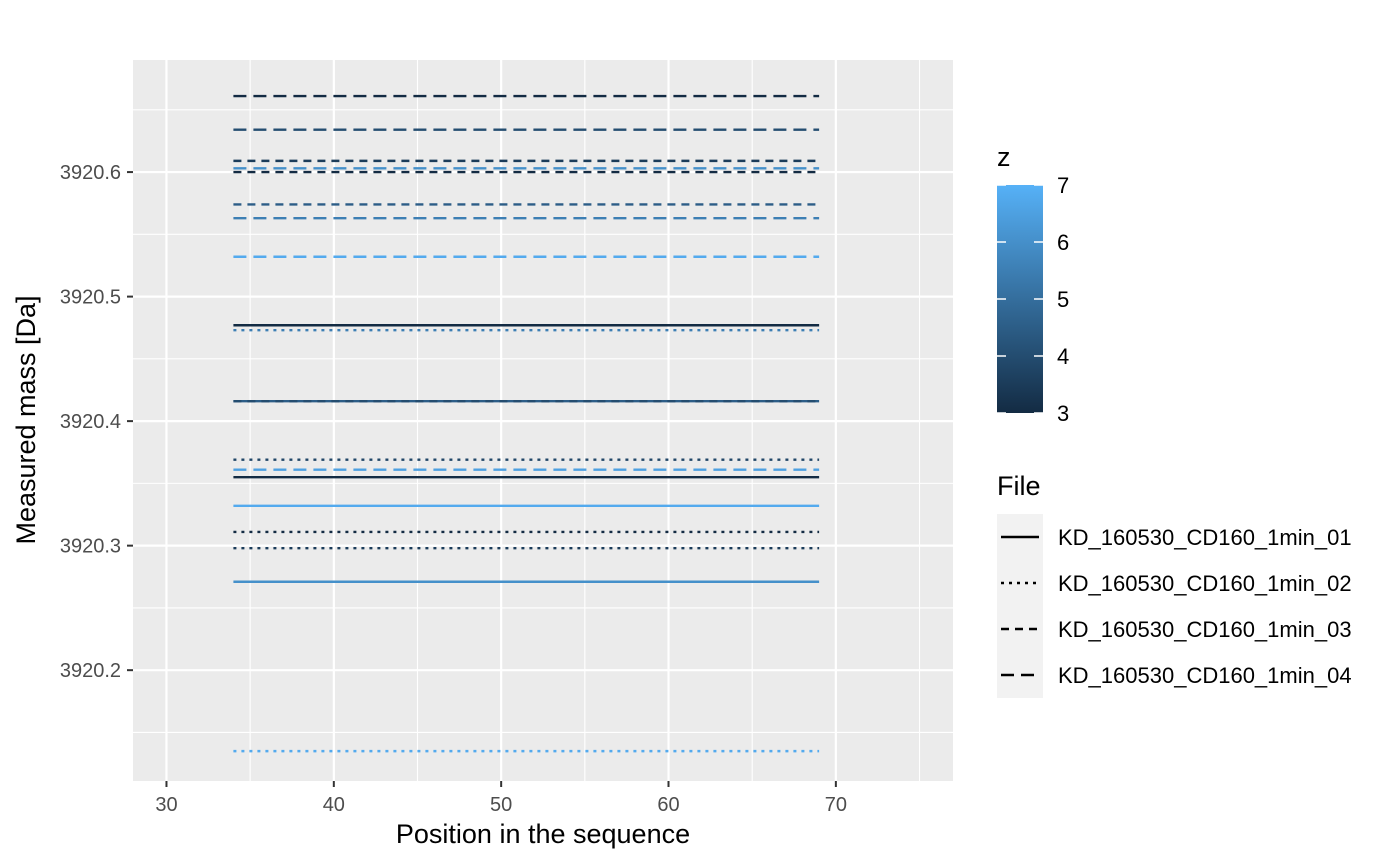 This screenshot has width=1400, height=865. Describe the element at coordinates (90, 422) in the screenshot. I see `y-tick-label: 3920.4` at that location.